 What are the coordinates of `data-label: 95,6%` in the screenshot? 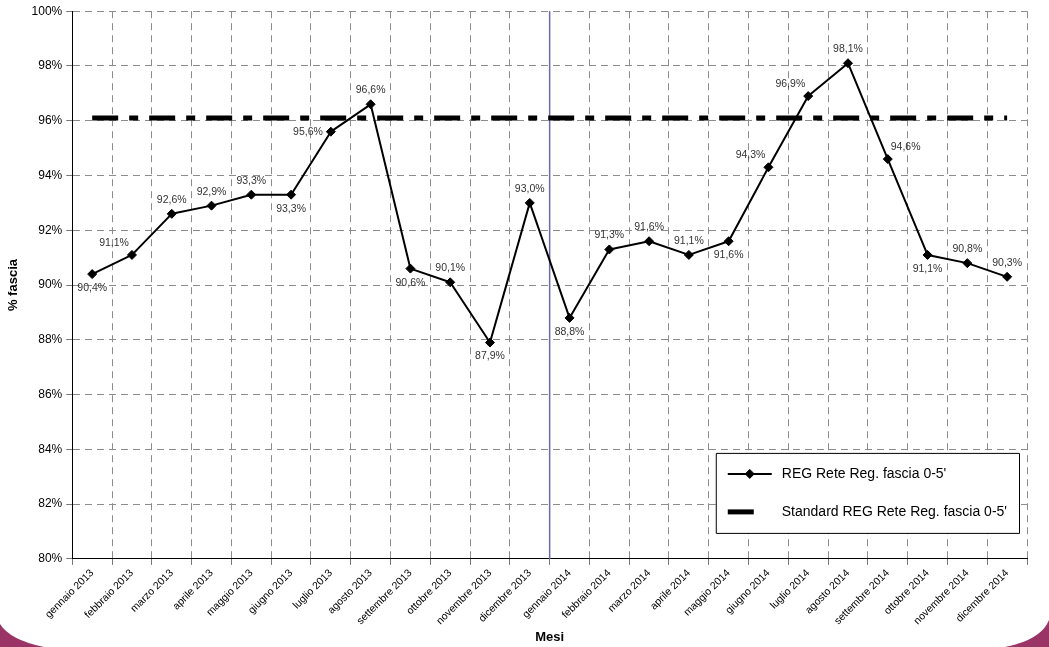 It's located at (308, 130).